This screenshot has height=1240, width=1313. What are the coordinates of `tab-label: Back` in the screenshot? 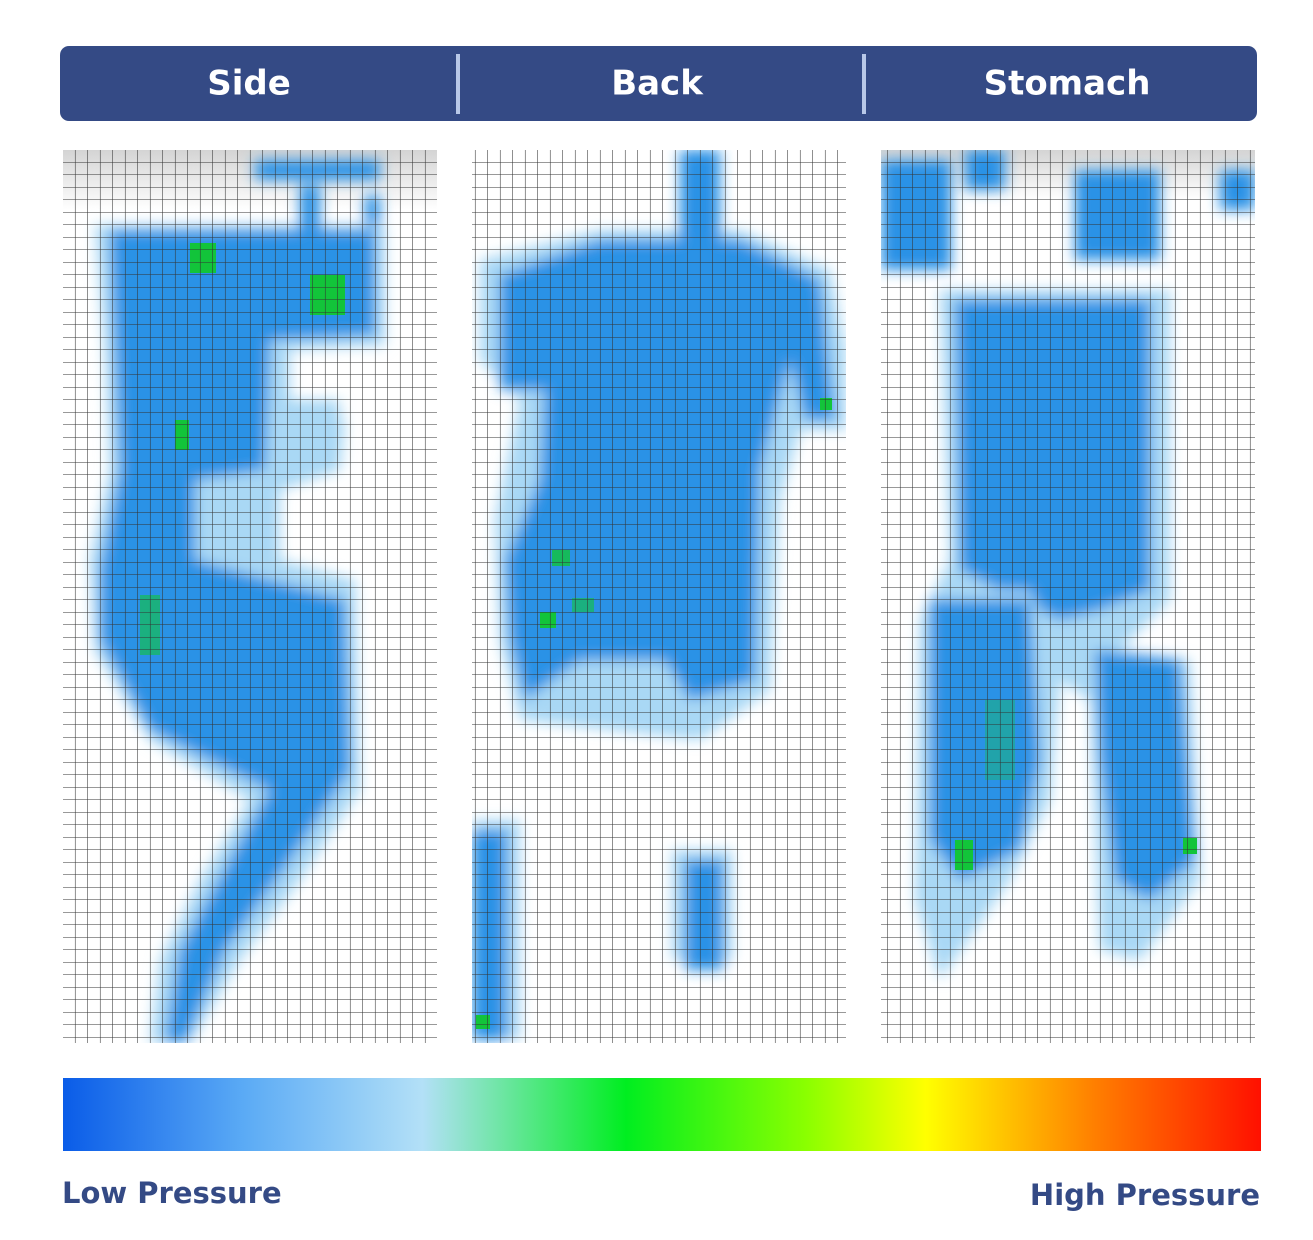 It's located at (657, 84).